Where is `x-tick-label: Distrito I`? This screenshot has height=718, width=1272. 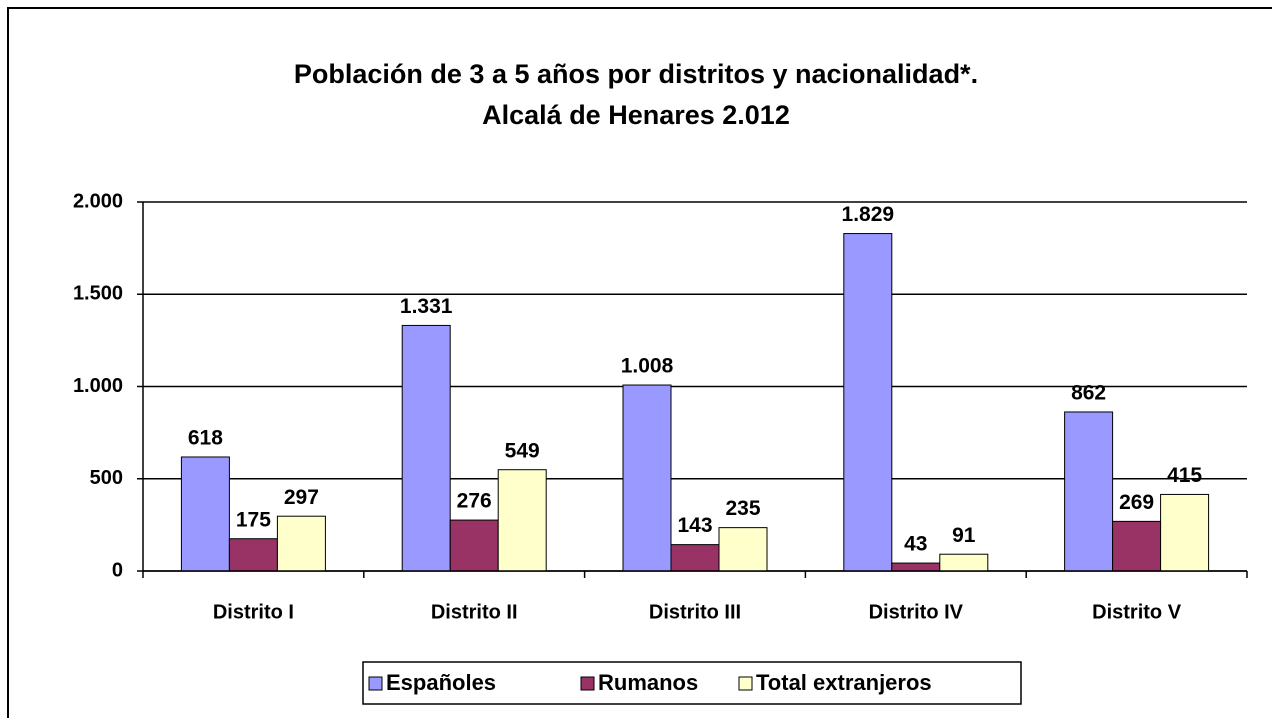 x-tick-label: Distrito I is located at coordinates (253, 612).